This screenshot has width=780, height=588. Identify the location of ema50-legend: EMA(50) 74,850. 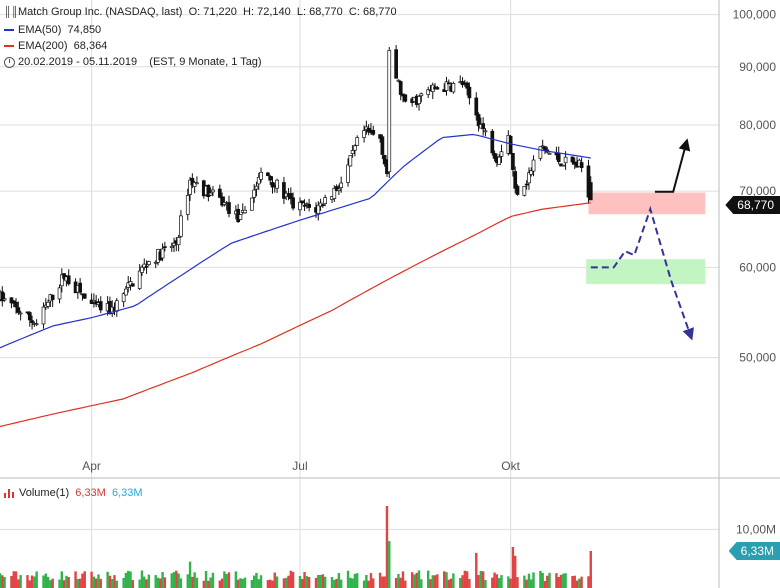
(52, 30).